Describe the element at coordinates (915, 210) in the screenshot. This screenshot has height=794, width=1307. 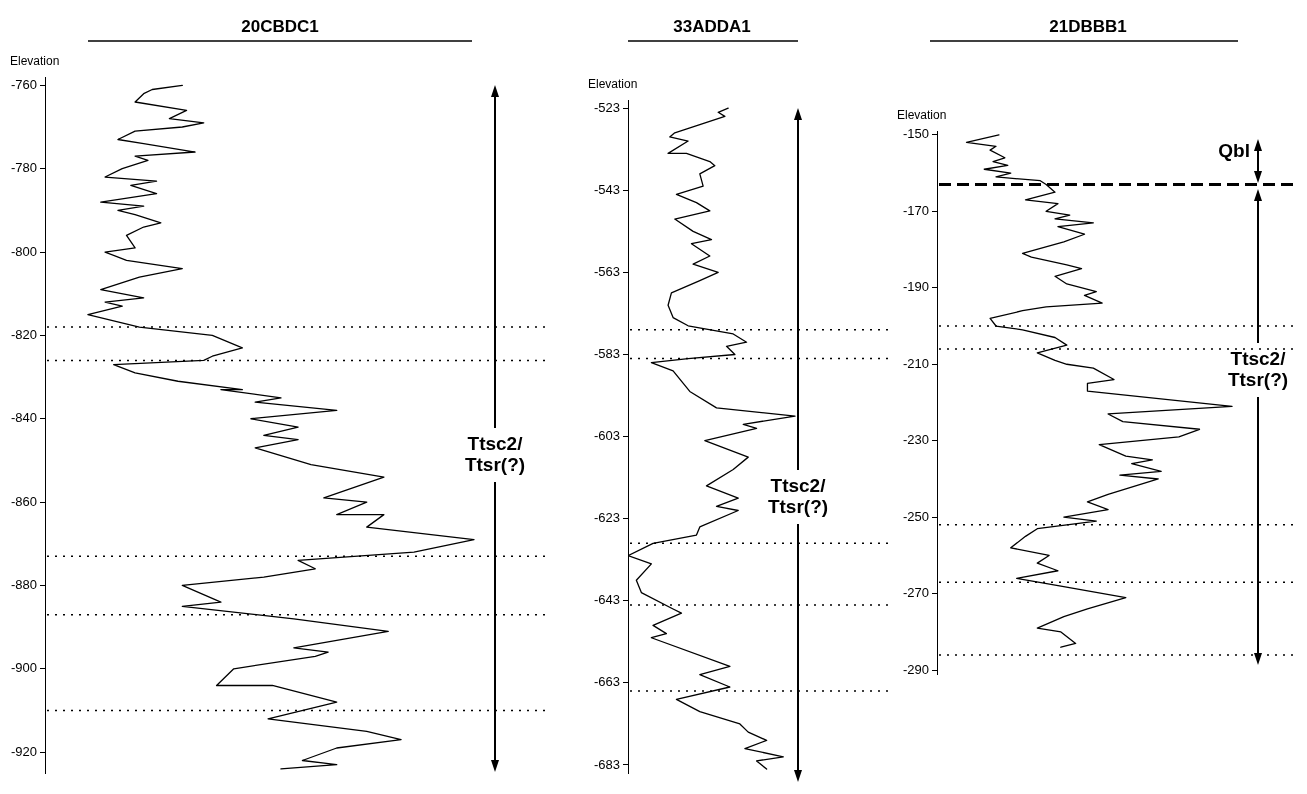
I see `y-tick-label: -170` at that location.